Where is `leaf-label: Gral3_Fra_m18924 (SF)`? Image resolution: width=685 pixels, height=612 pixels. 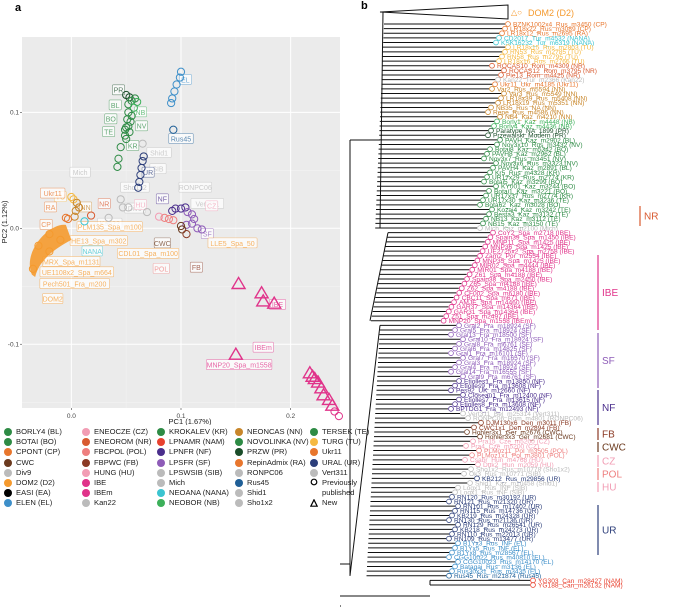 leaf-label: Gral3_Fra_m18924 (SF) is located at coordinates (500, 363).